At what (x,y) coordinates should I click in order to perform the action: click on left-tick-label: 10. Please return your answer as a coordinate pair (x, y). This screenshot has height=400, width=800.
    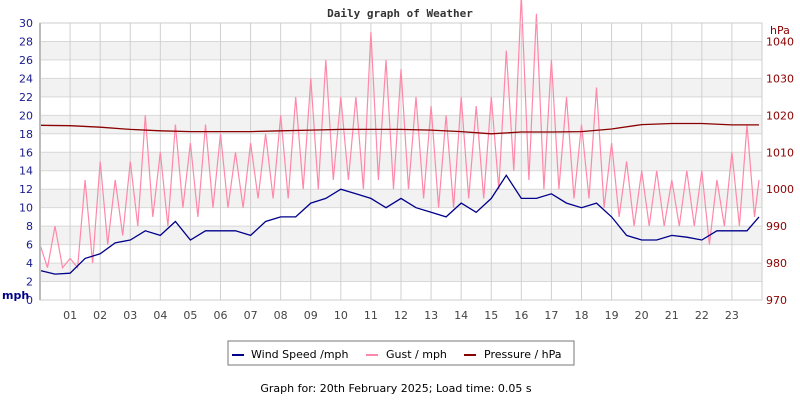
    Looking at the image, I should click on (26, 208).